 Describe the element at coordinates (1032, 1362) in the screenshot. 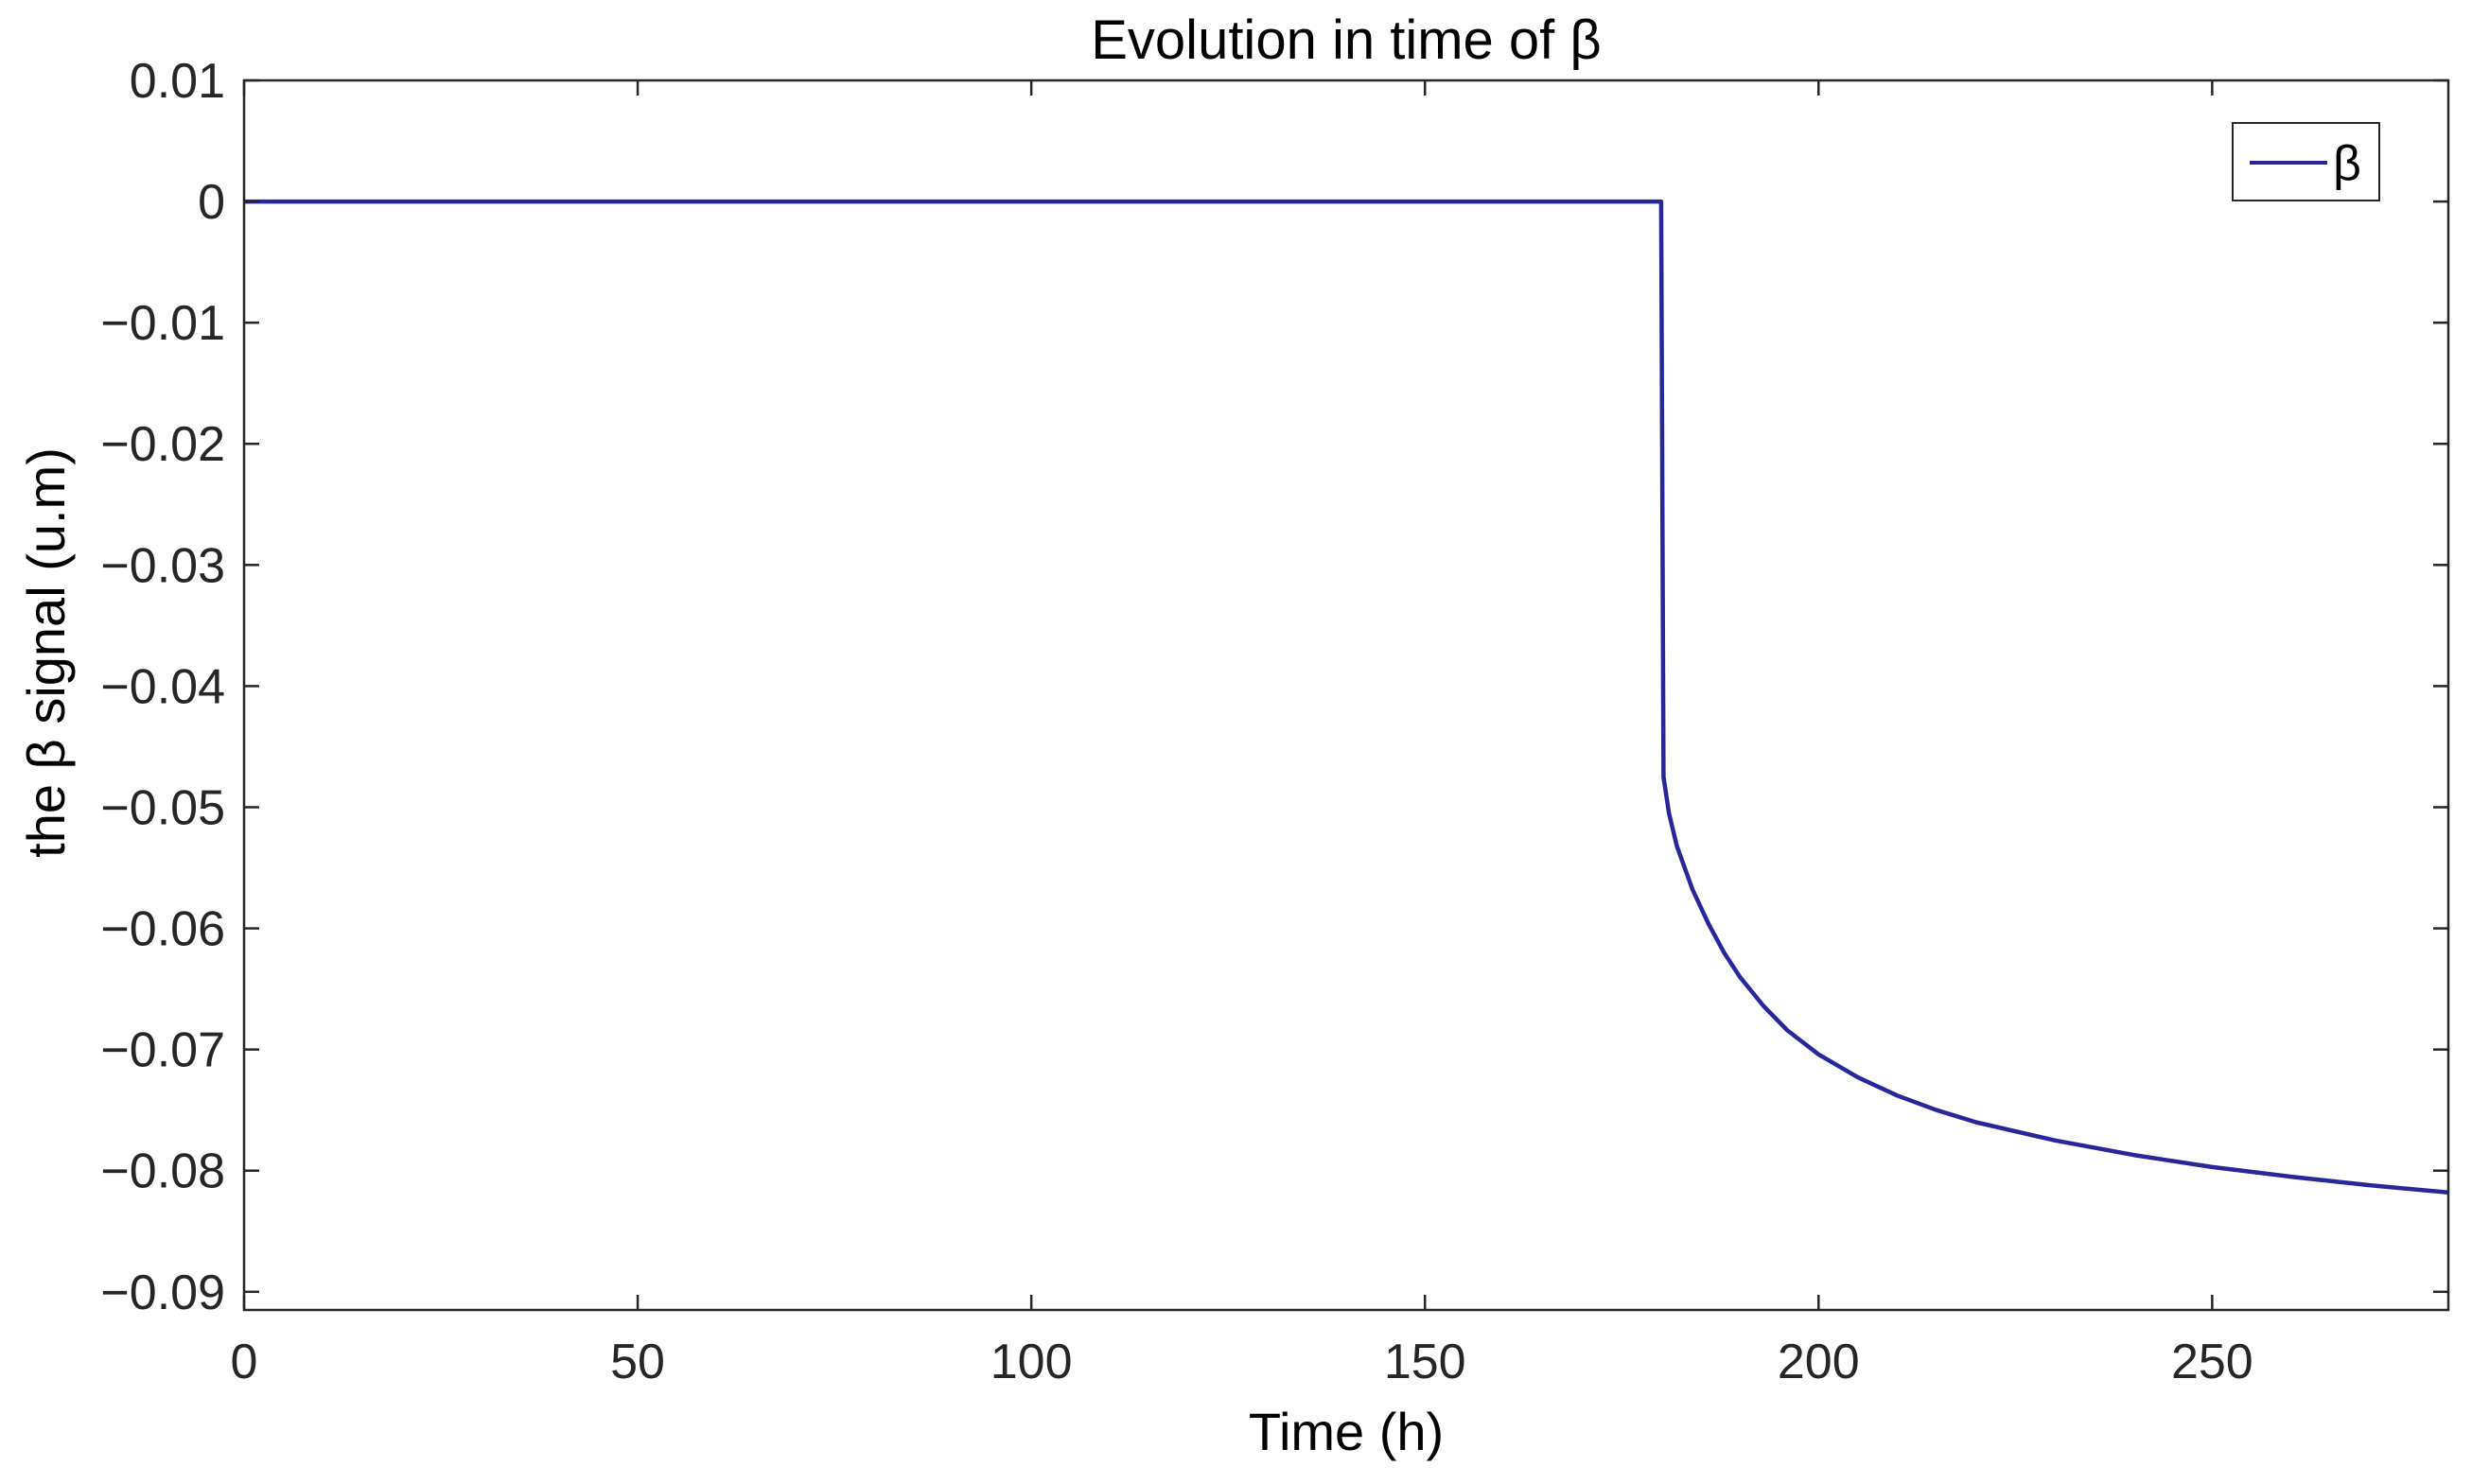

I see `x-tick-label: 100` at that location.